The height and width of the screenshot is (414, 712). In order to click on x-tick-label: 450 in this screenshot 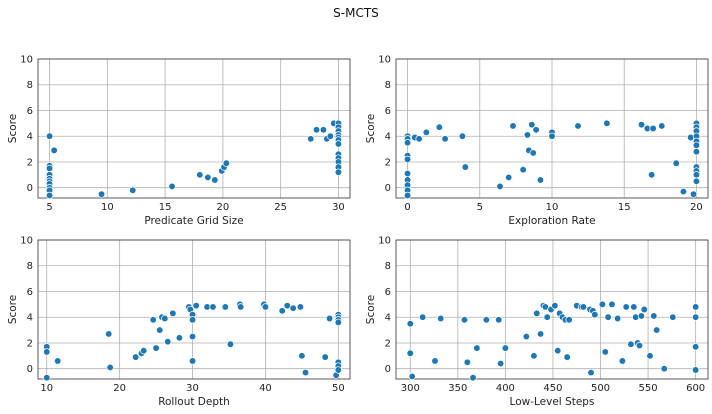, I will do `click(552, 388)`.